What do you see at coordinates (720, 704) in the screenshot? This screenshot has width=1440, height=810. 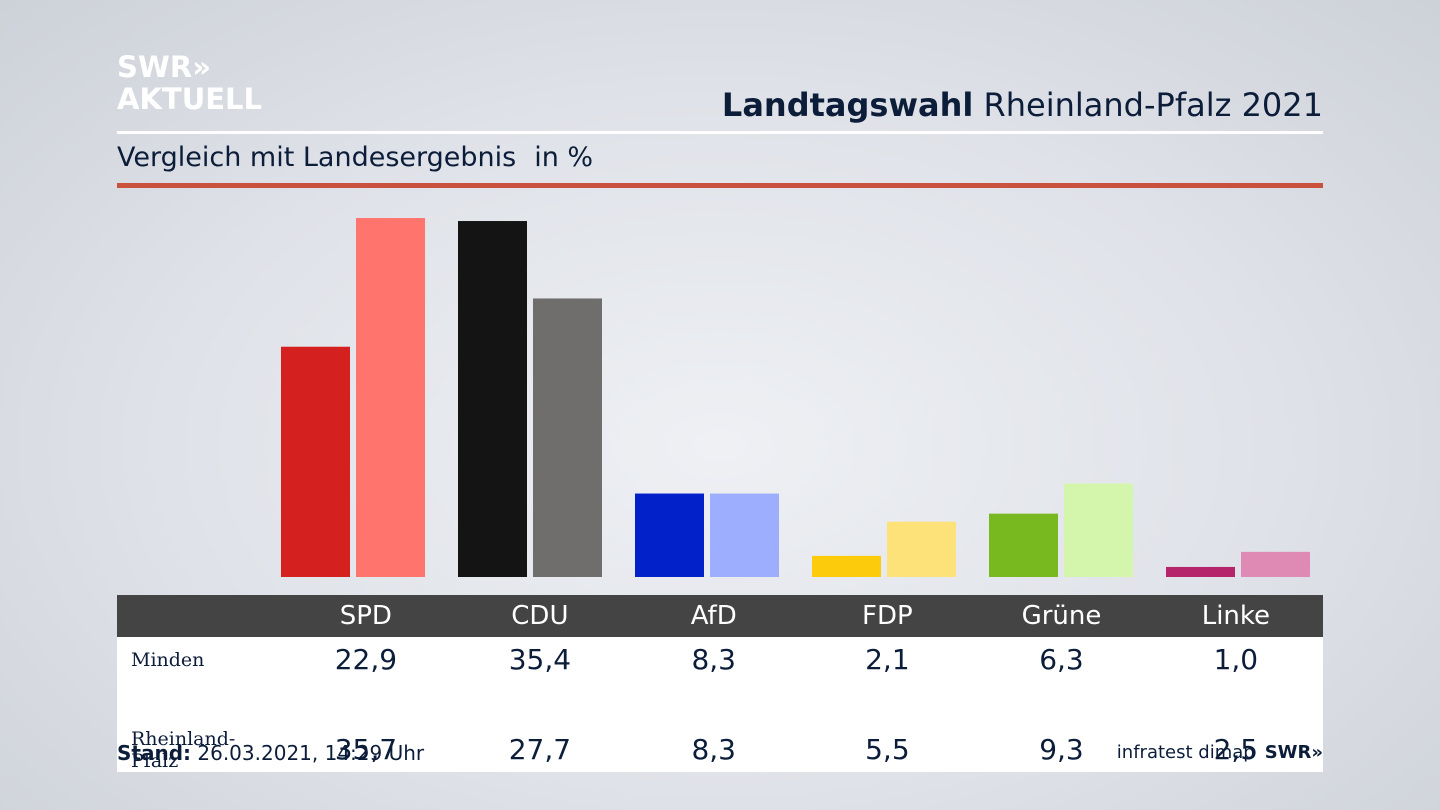 I see `row-separator` at bounding box center [720, 704].